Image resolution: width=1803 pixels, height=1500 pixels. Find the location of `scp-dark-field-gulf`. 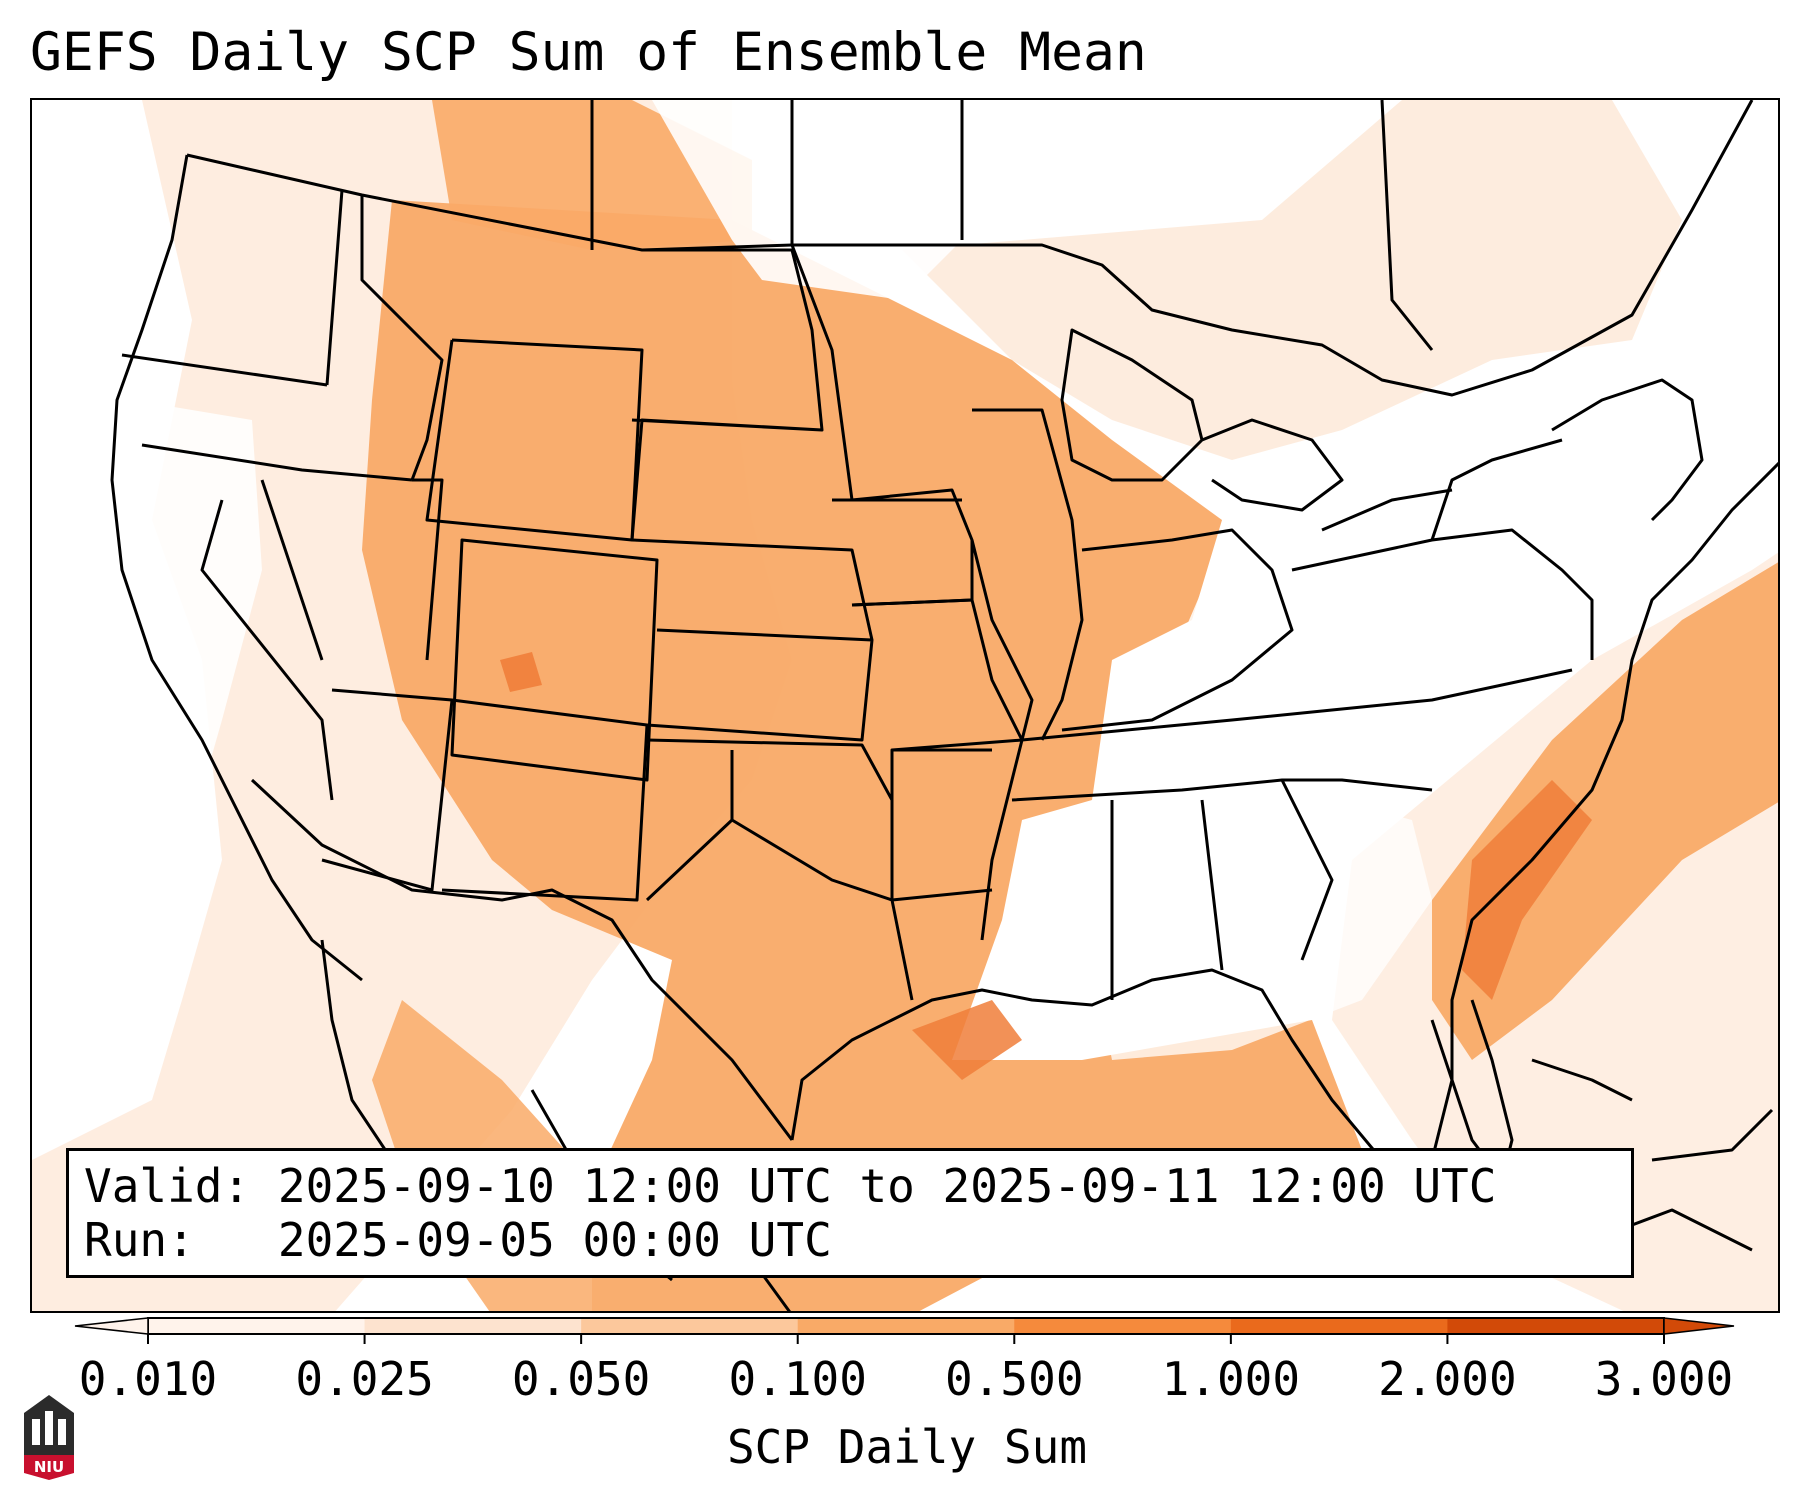

scp-dark-field-gulf is located at coordinates (967, 1040).